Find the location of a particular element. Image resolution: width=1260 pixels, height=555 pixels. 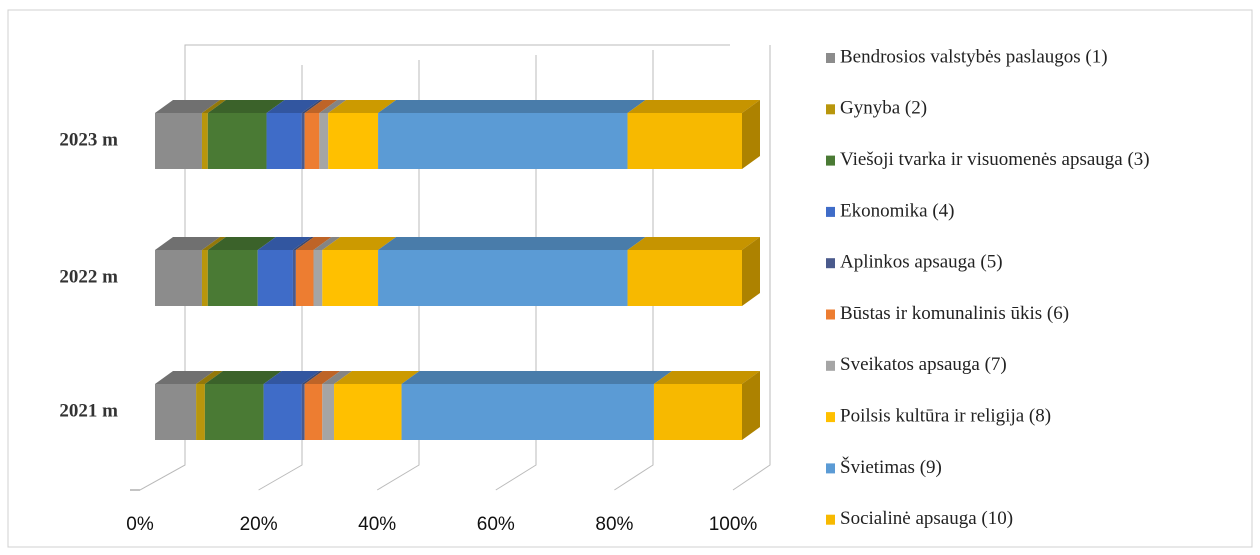

x-tick-label: 60% is located at coordinates (496, 524).